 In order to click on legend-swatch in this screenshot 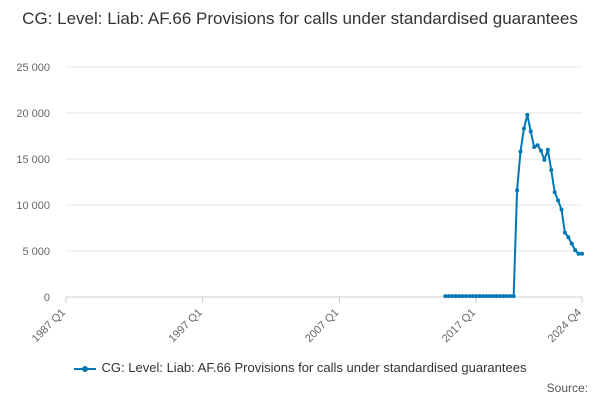, I will do `click(84, 369)`.